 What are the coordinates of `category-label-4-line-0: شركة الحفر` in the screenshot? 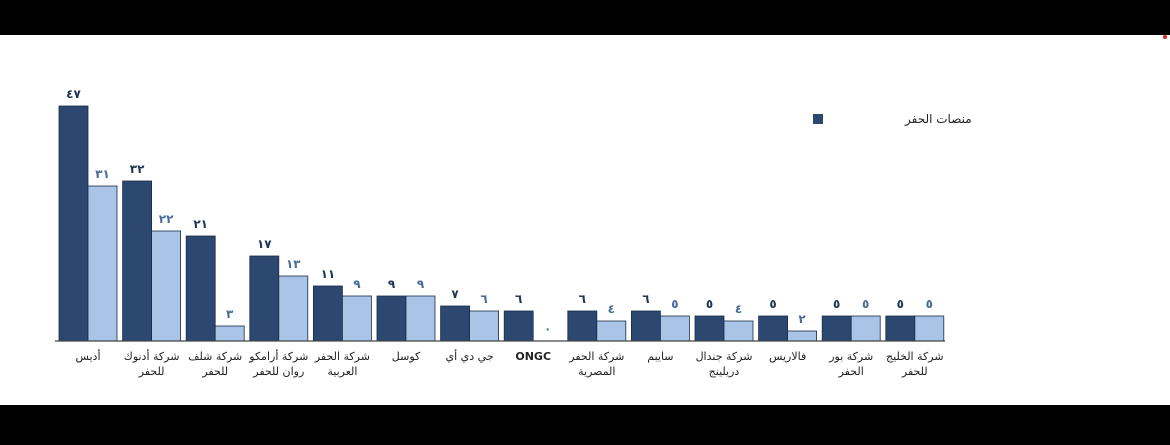 It's located at (342, 356).